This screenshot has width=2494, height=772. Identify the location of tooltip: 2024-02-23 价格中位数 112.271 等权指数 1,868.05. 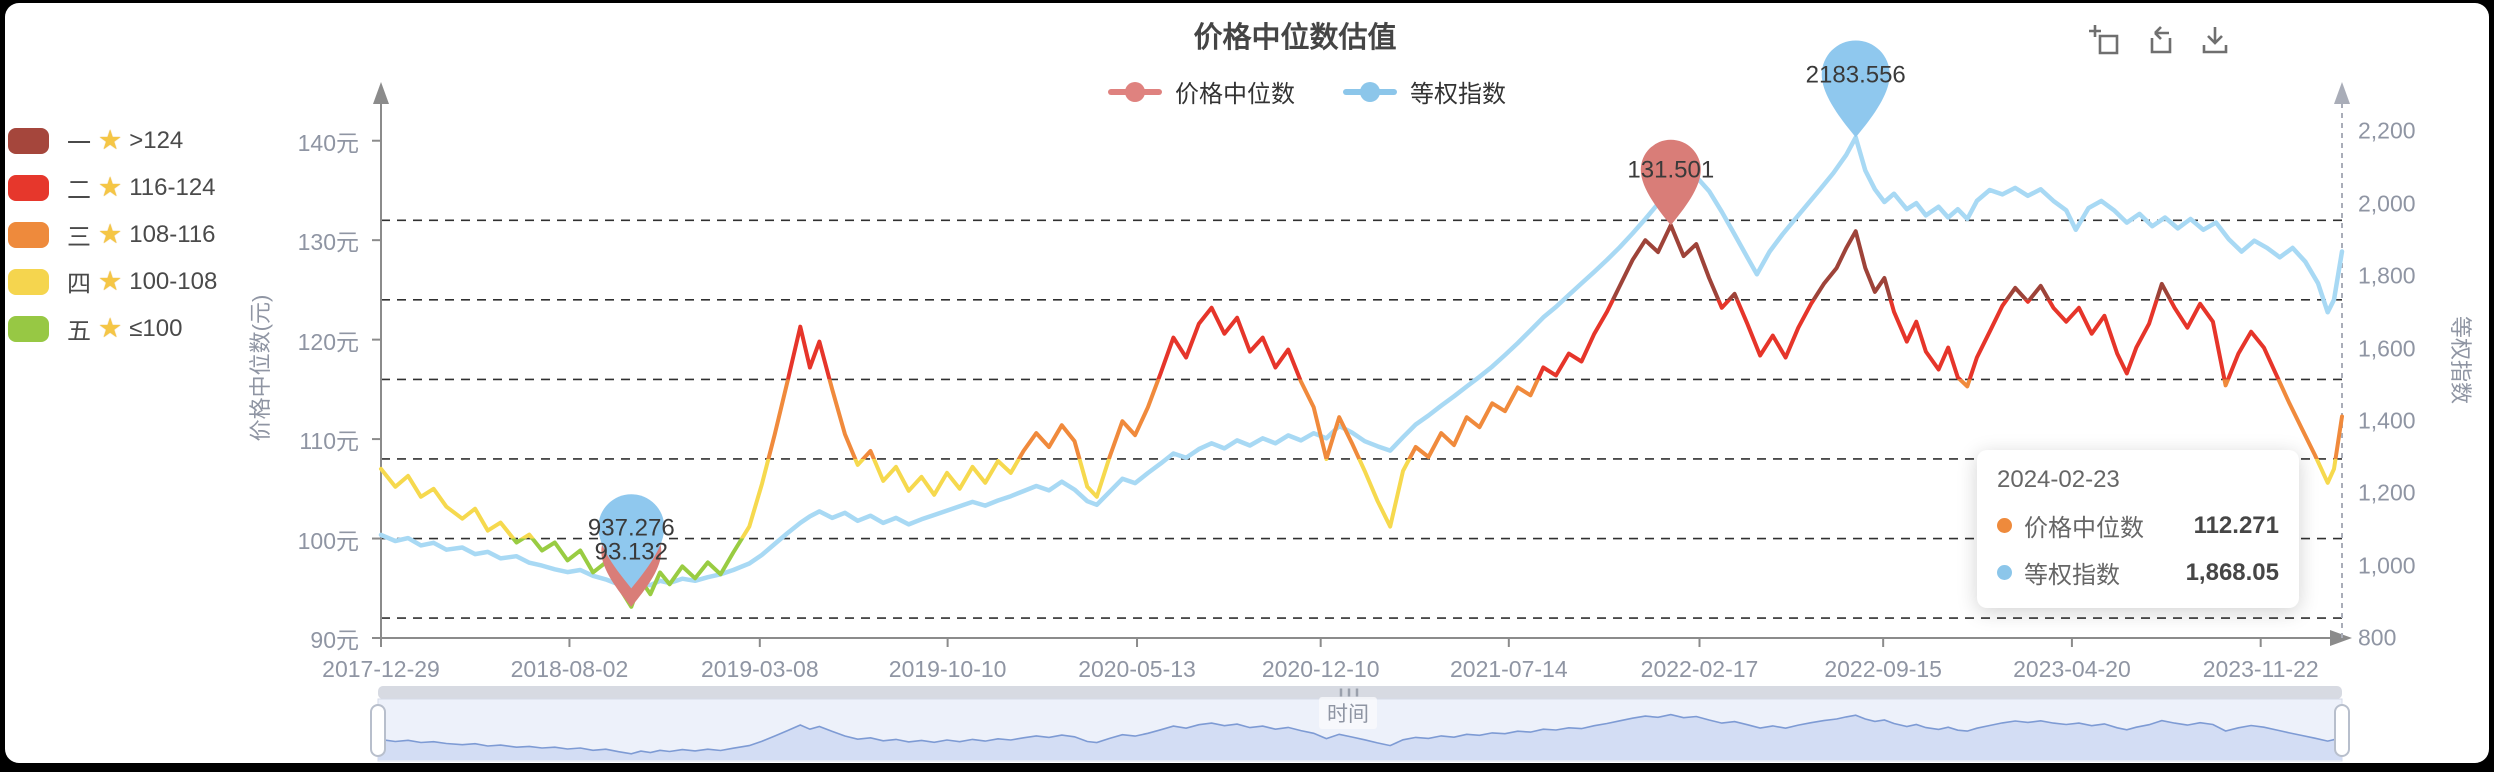
(2138, 529).